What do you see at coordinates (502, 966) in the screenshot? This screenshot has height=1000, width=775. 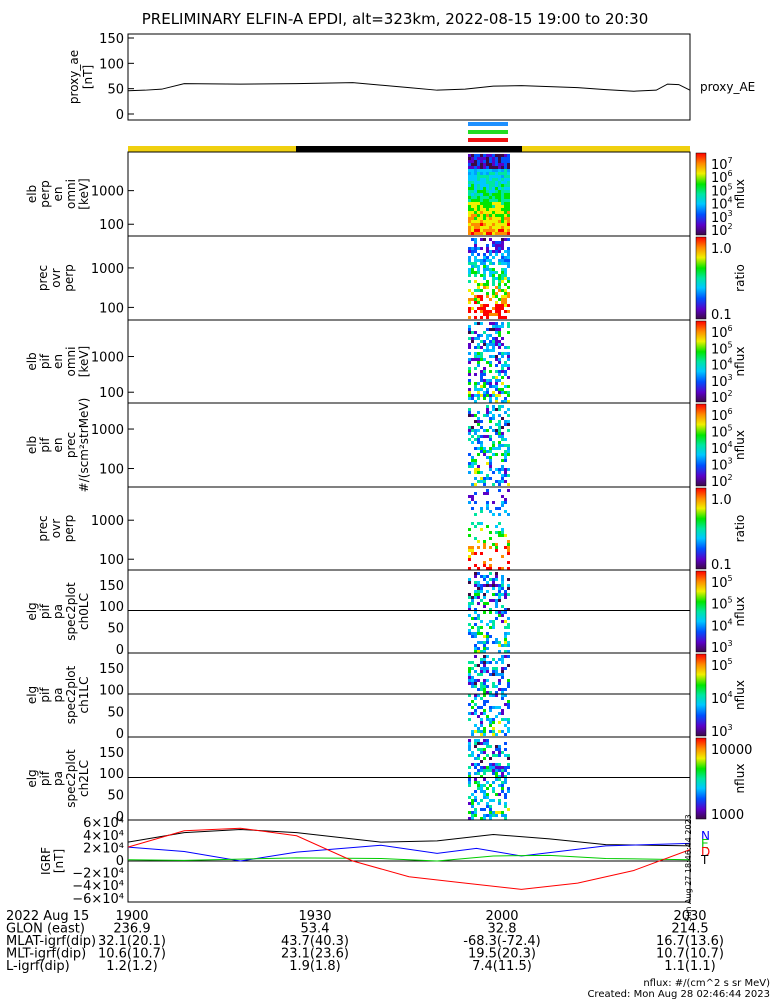 I see `footer-value: 7.4(11.5)` at bounding box center [502, 966].